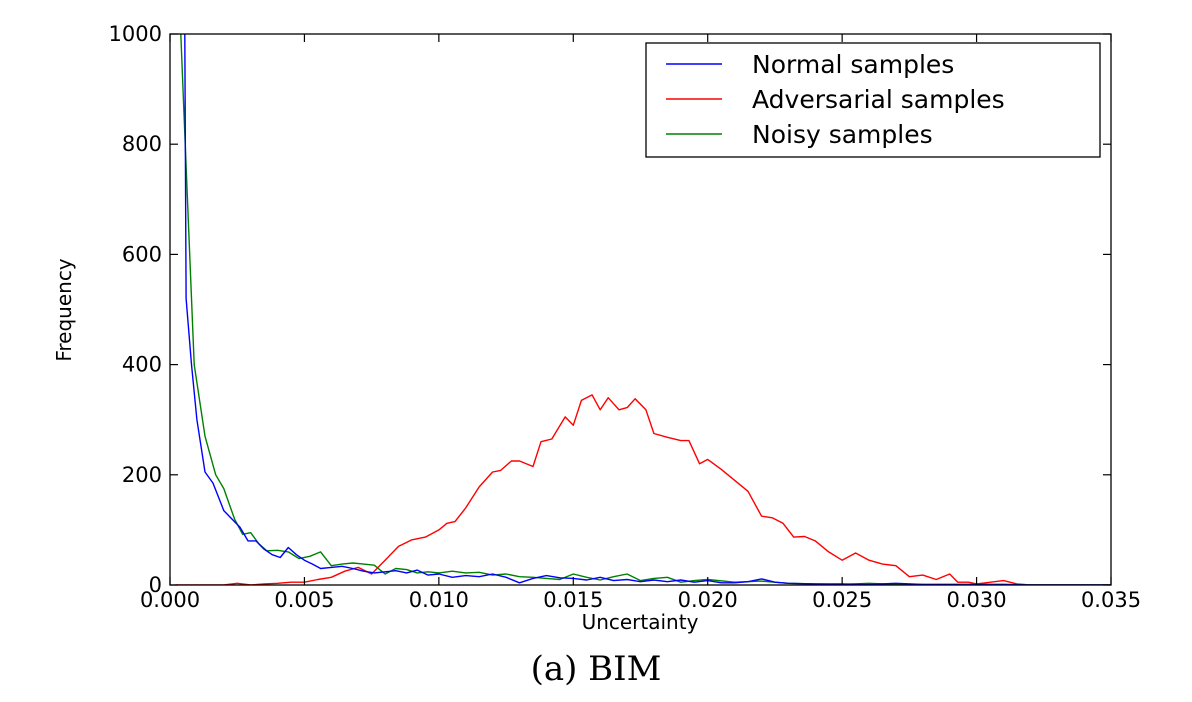 This screenshot has width=1192, height=702. Describe the element at coordinates (135, 34) in the screenshot. I see `y-tick-label: 1000` at that location.